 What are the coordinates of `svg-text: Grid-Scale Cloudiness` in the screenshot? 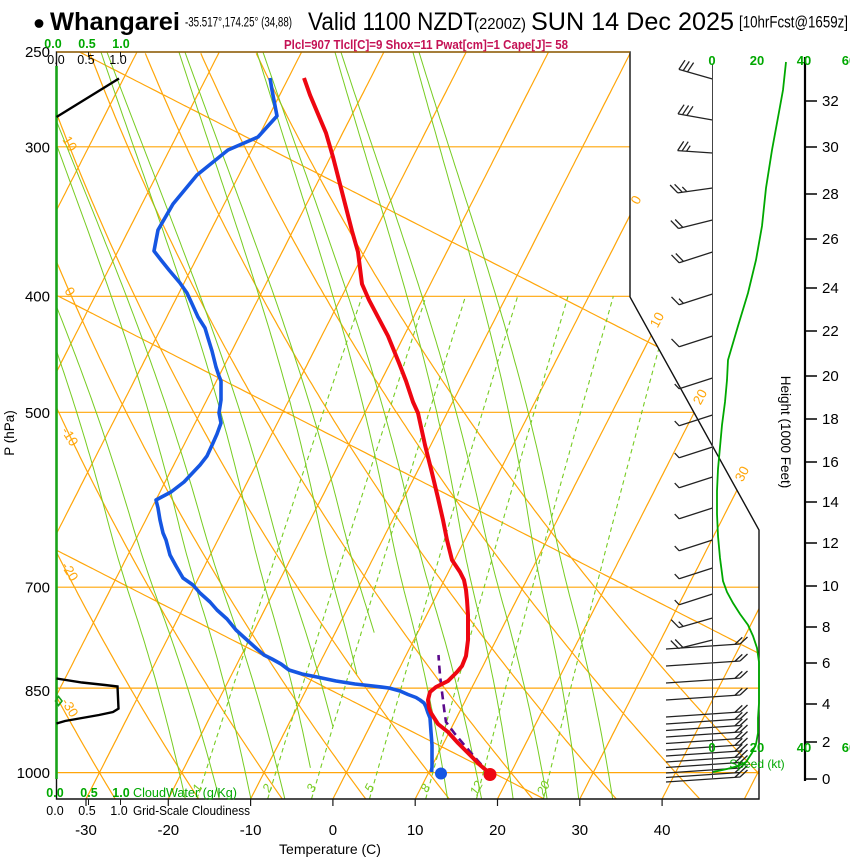 It's located at (191, 811).